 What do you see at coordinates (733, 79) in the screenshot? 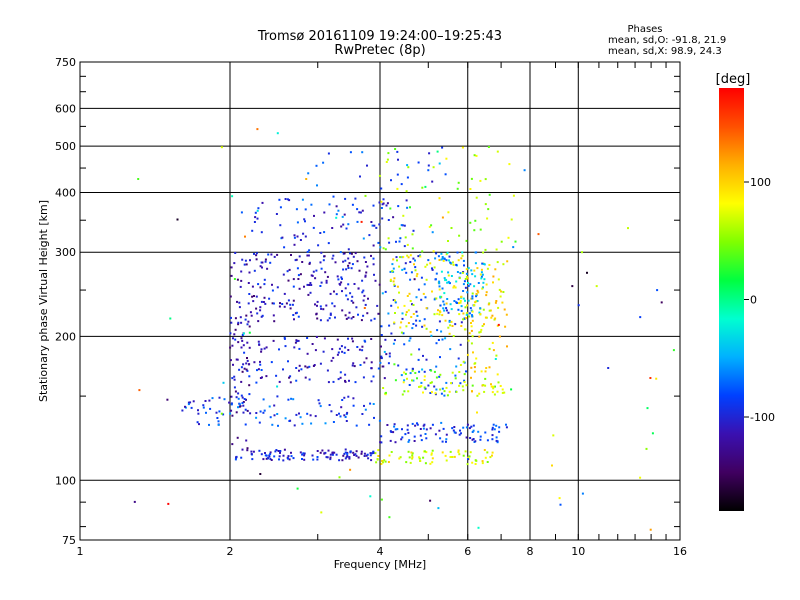
I see `colorbar-label: [deg]` at bounding box center [733, 79].